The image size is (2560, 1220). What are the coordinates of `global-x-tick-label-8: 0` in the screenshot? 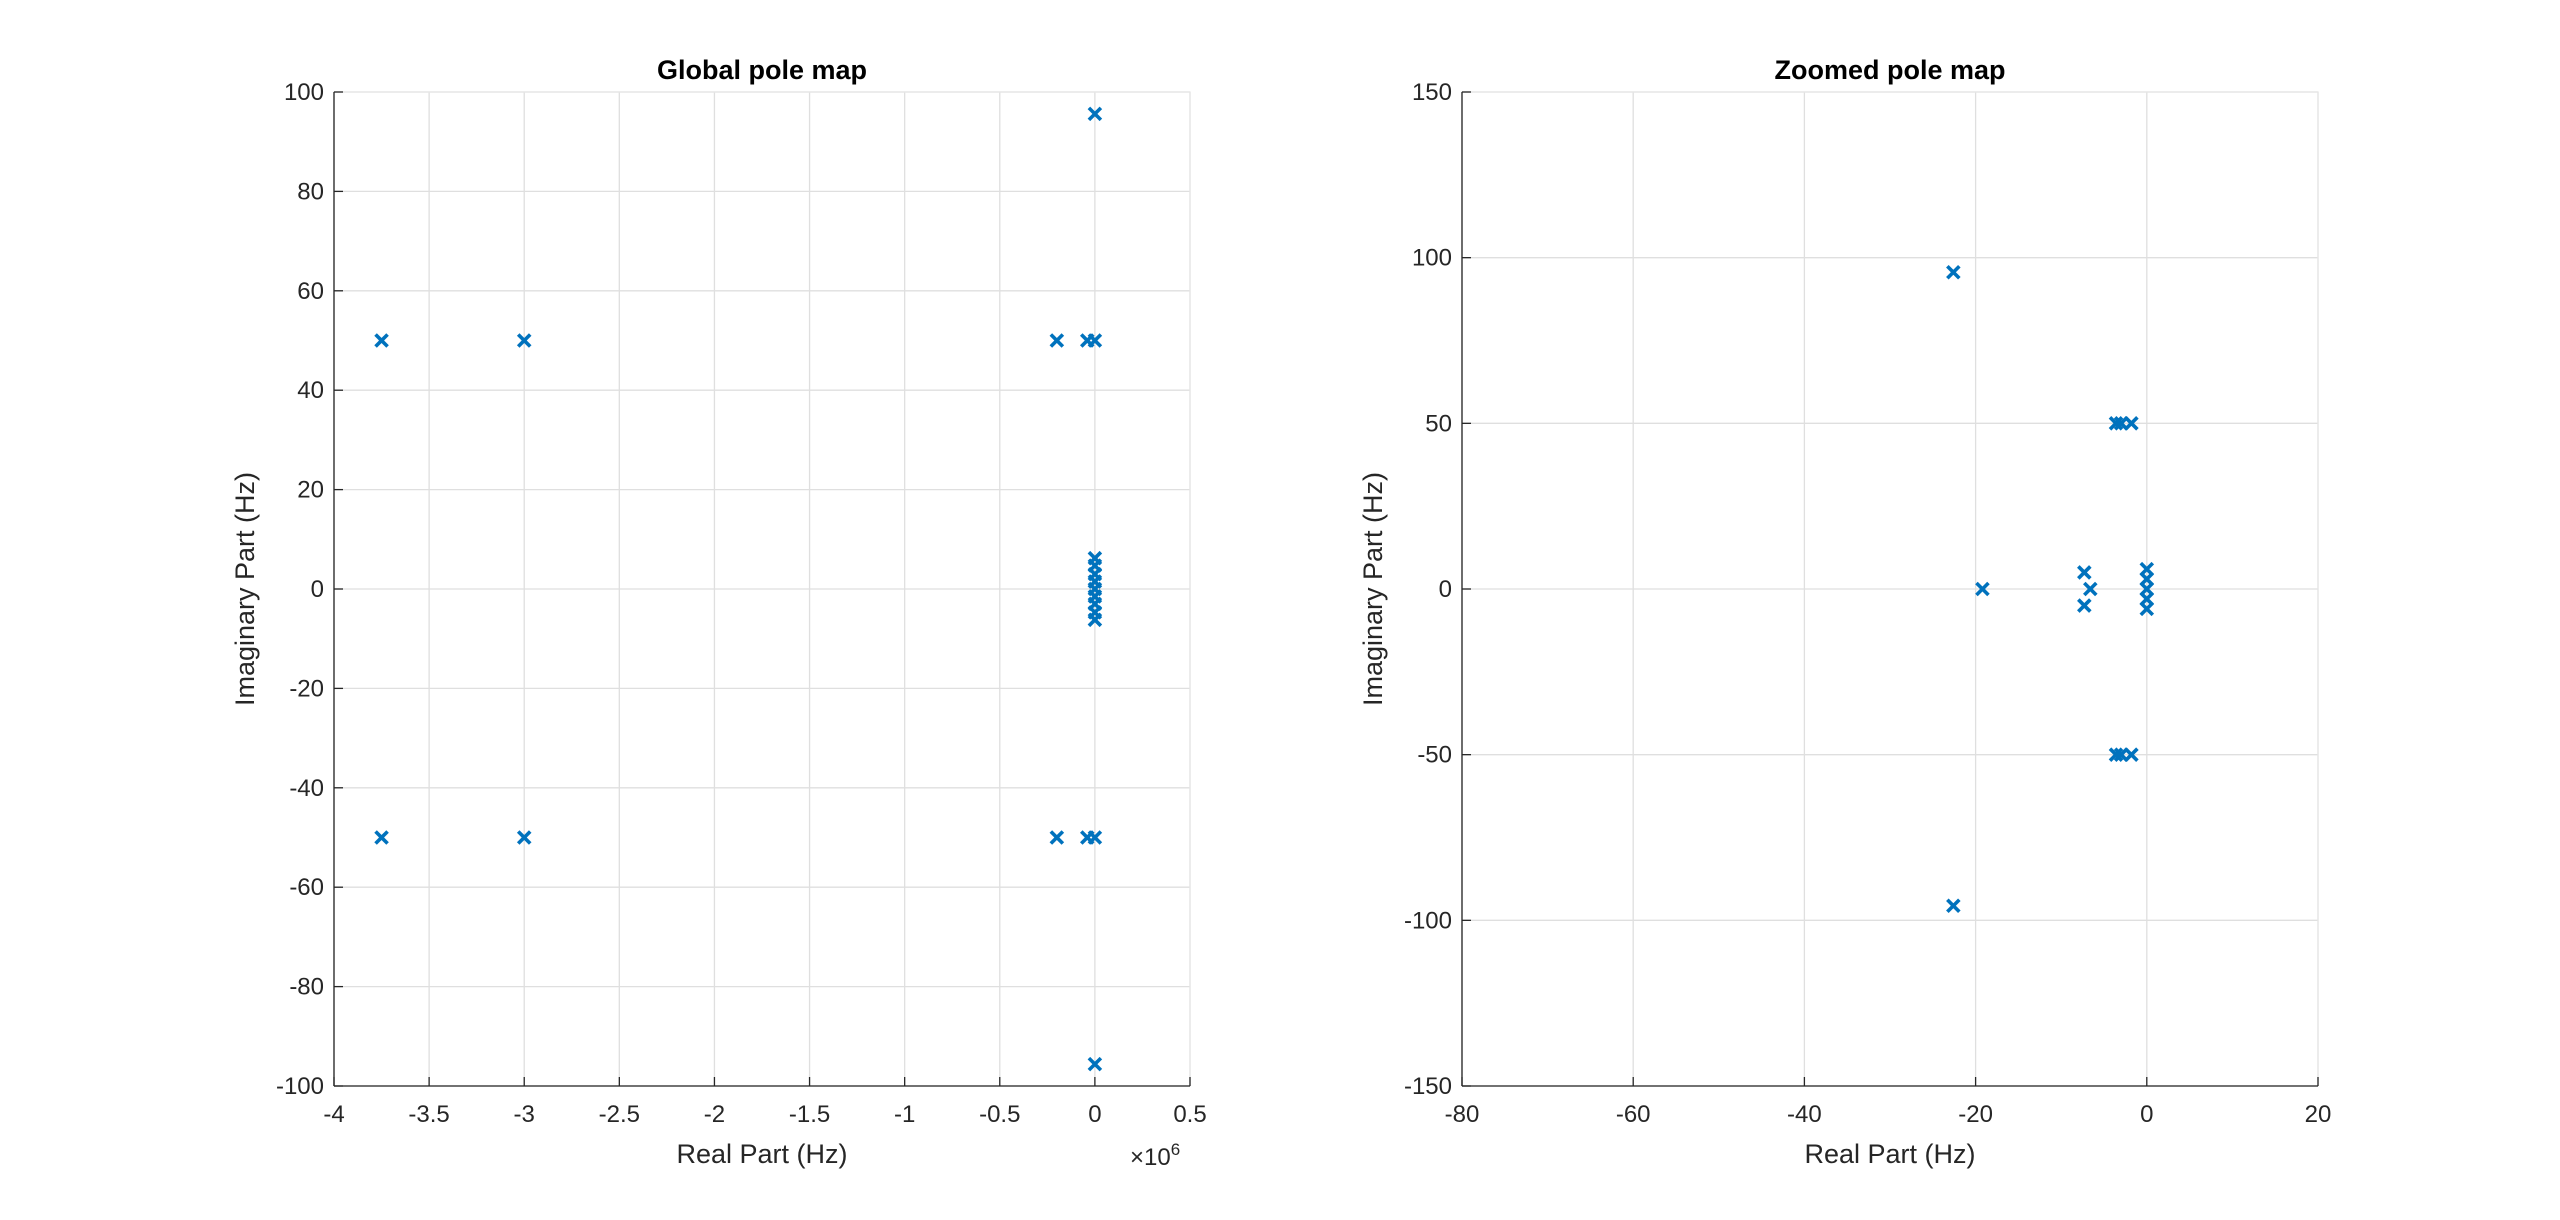 It's located at (1094, 1114).